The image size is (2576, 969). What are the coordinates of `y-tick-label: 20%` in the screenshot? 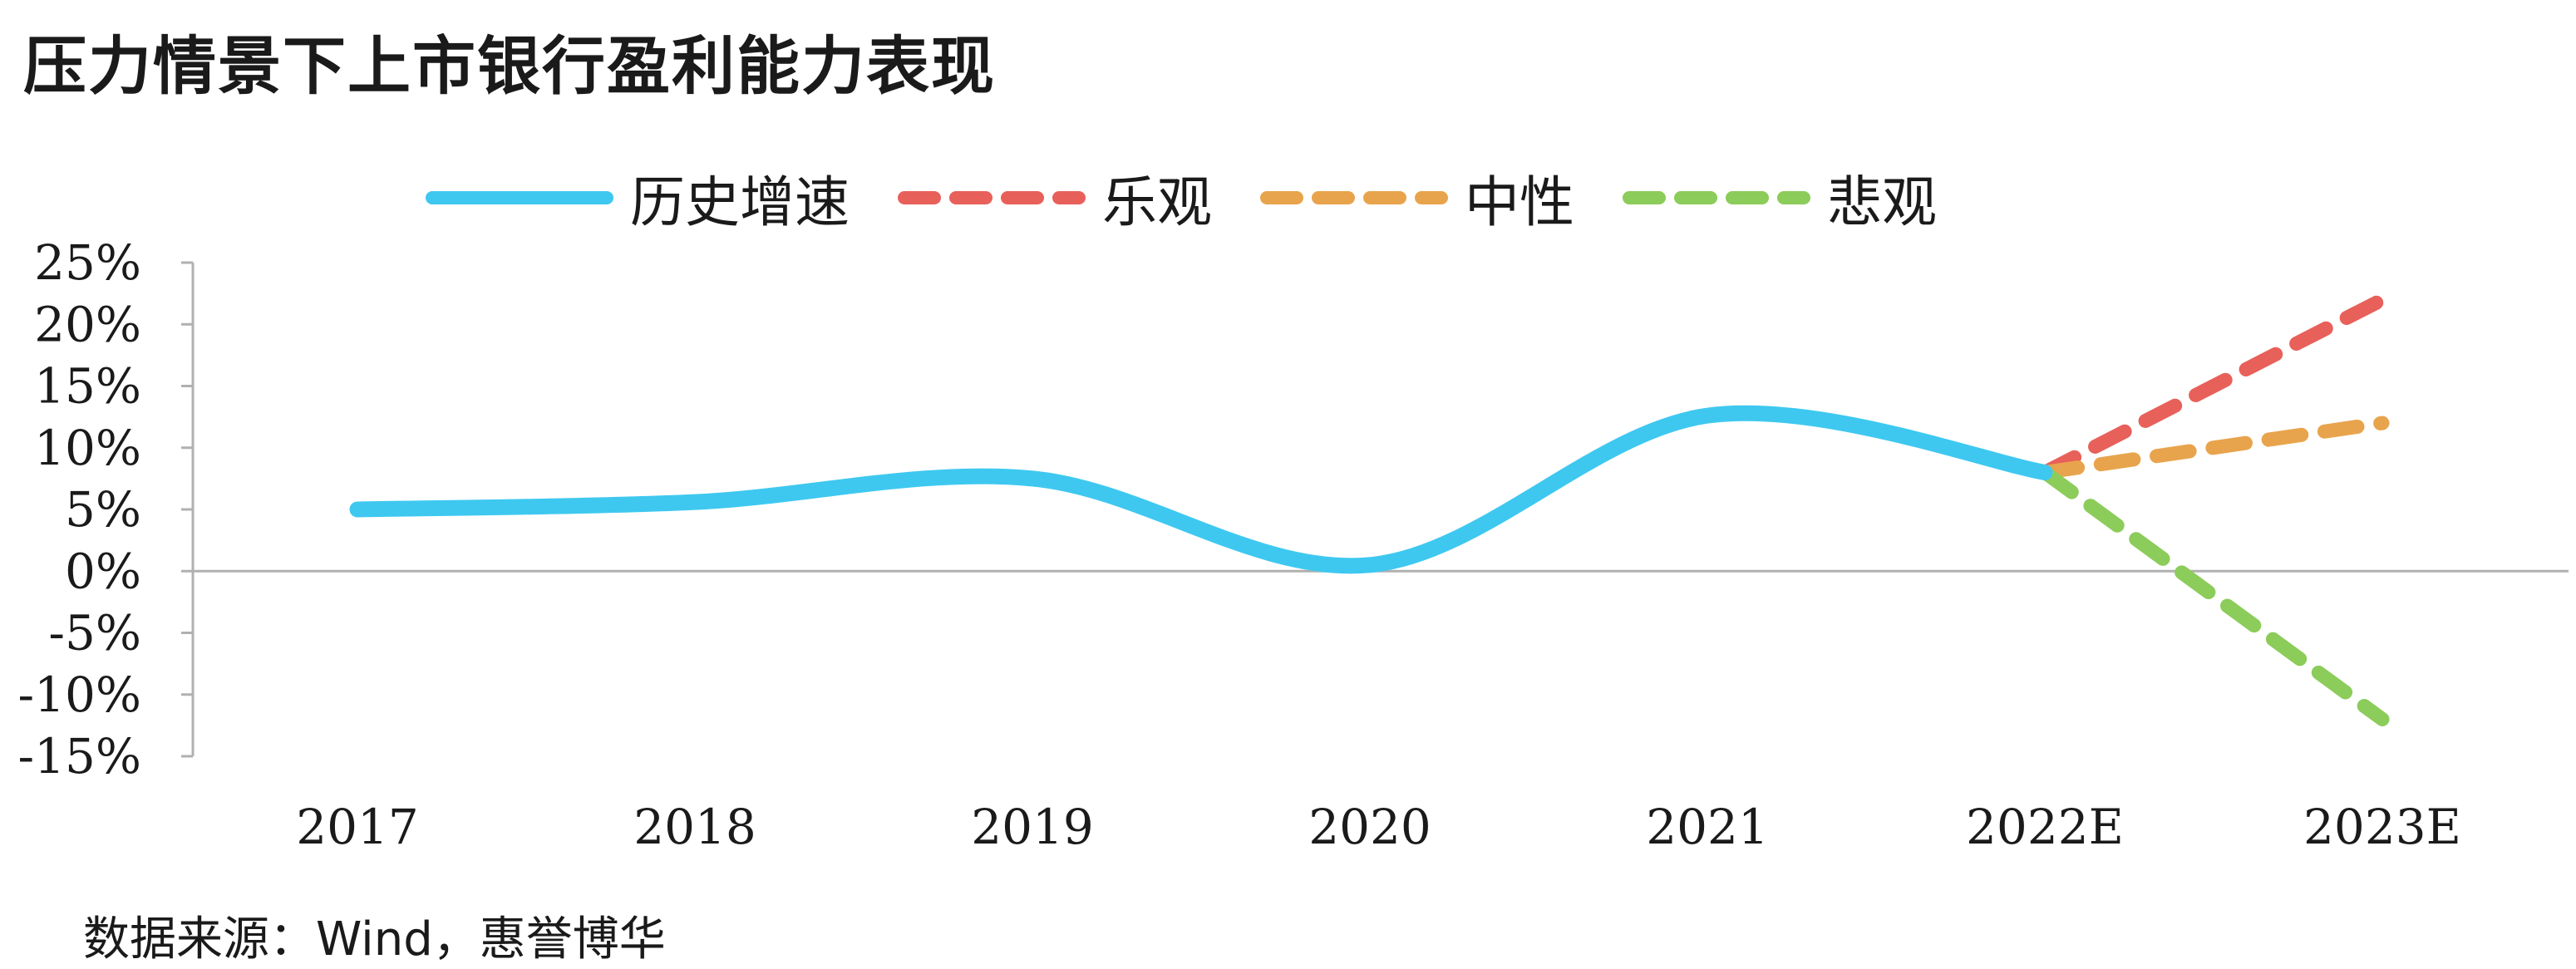 It's located at (87, 324).